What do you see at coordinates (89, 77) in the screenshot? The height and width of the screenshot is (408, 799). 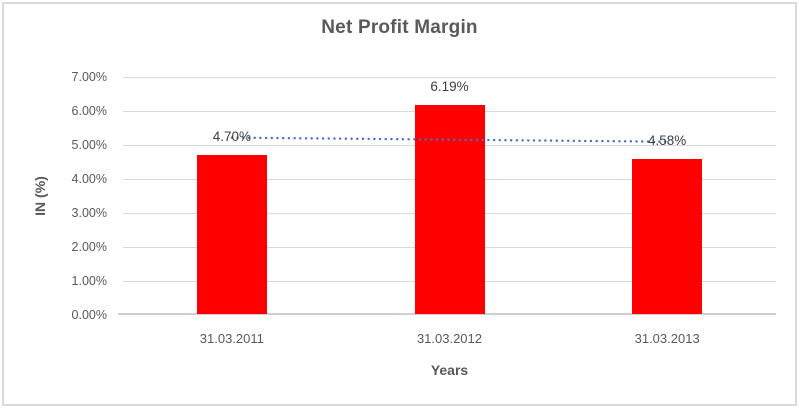 I see `y-tick-label: 7.00%` at bounding box center [89, 77].